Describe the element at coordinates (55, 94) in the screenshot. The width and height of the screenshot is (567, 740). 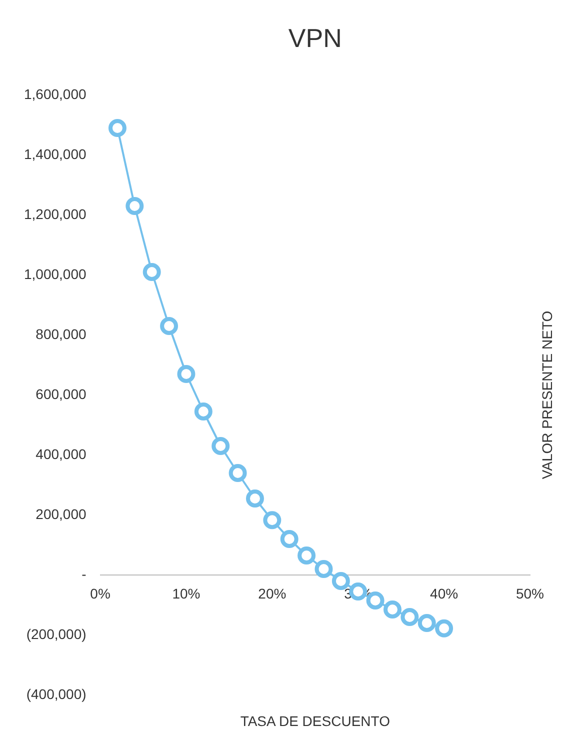
I see `y-tick-label: 1,600,000` at that location.